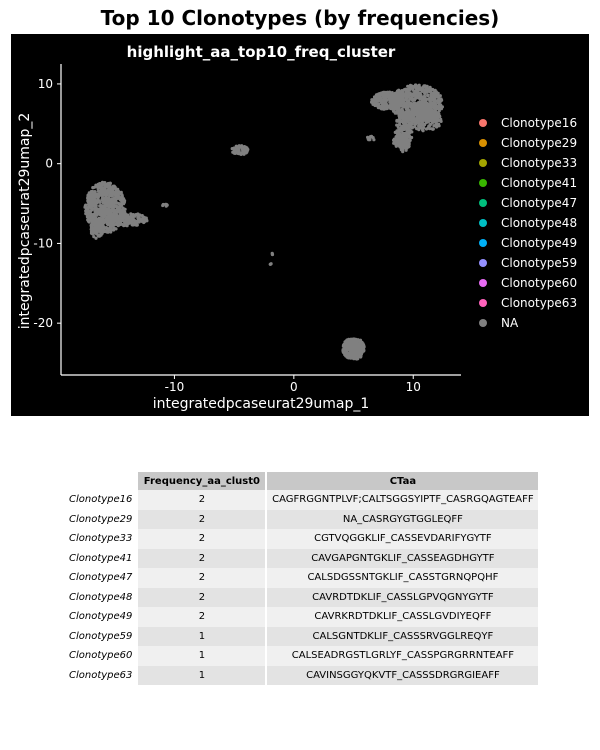 Image resolution: width=600 pixels, height=750 pixels. What do you see at coordinates (261, 404) in the screenshot?
I see `x-axis-label: integratedpcaseurat29umap_1` at bounding box center [261, 404].